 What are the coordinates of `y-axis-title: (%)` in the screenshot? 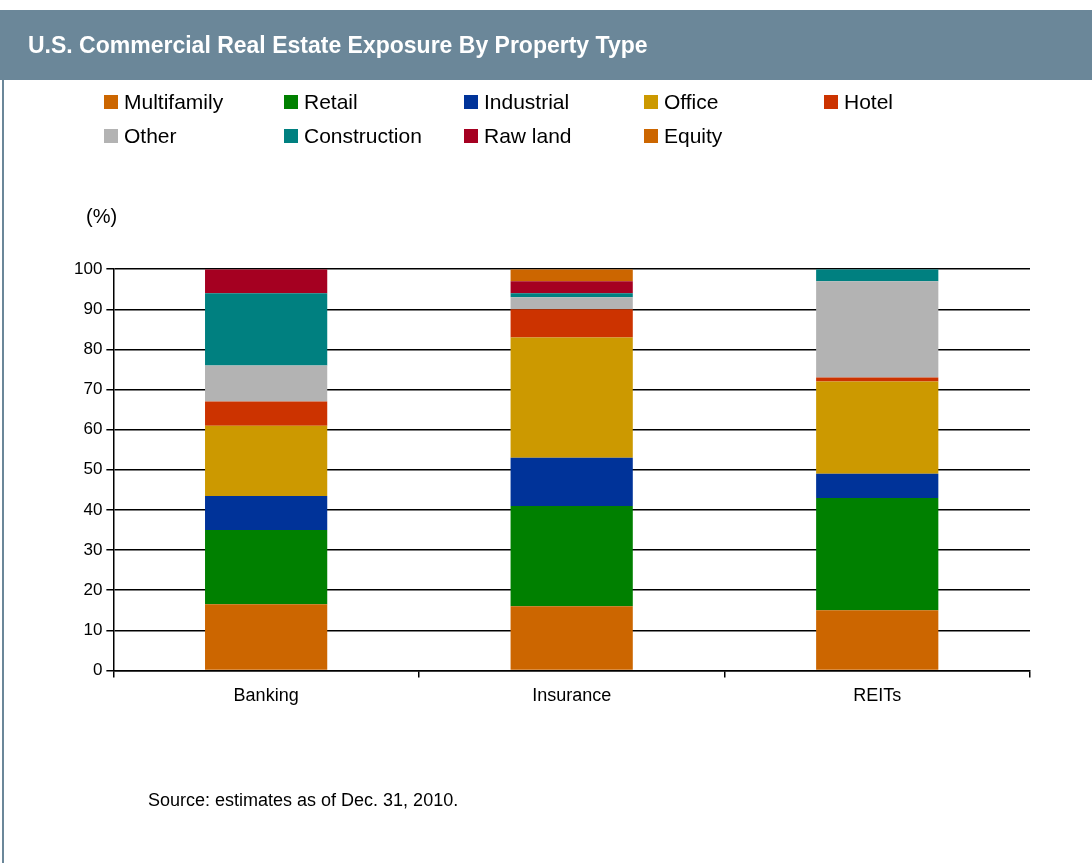 It's located at (102, 216).